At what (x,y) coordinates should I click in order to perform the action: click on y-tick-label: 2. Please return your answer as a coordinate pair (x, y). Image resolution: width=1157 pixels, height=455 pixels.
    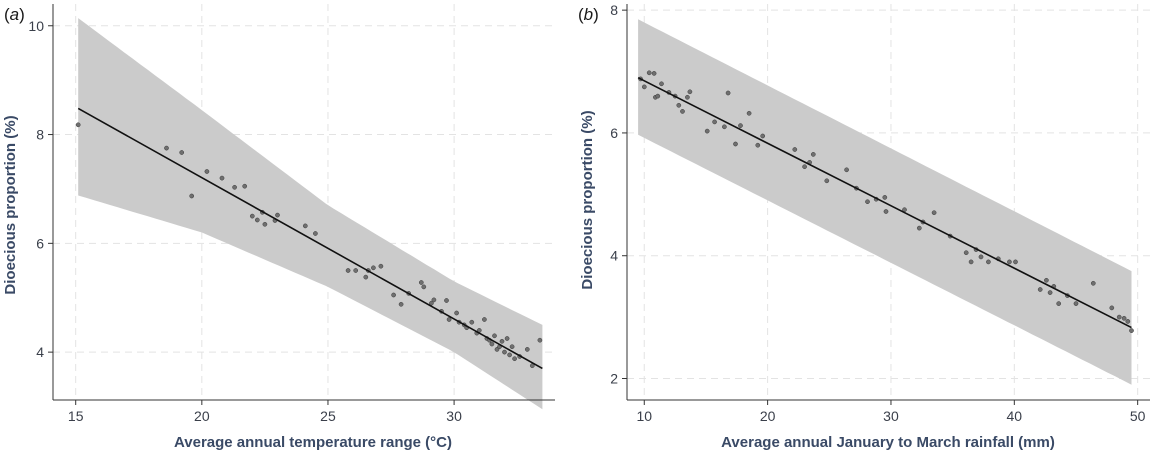
    Looking at the image, I should click on (614, 379).